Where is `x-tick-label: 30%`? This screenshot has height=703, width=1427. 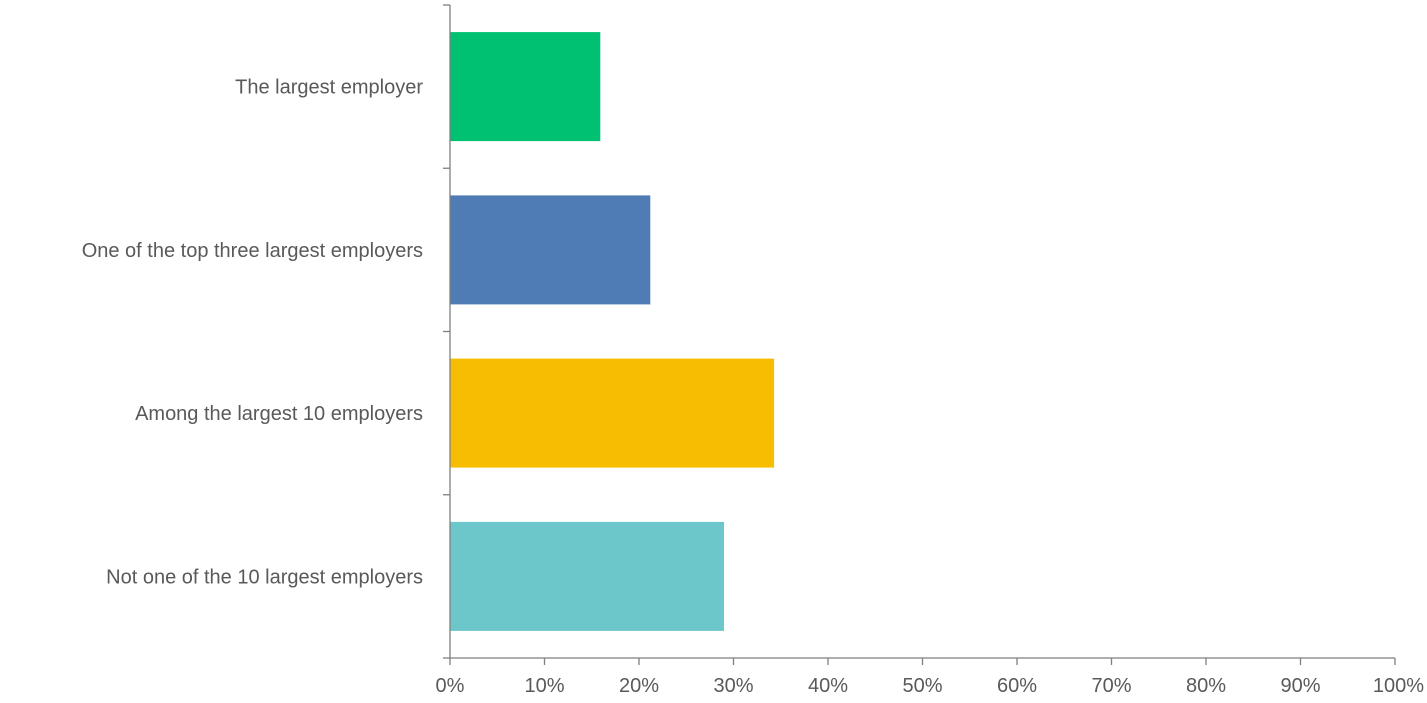
x-tick-label: 30% is located at coordinates (733, 686).